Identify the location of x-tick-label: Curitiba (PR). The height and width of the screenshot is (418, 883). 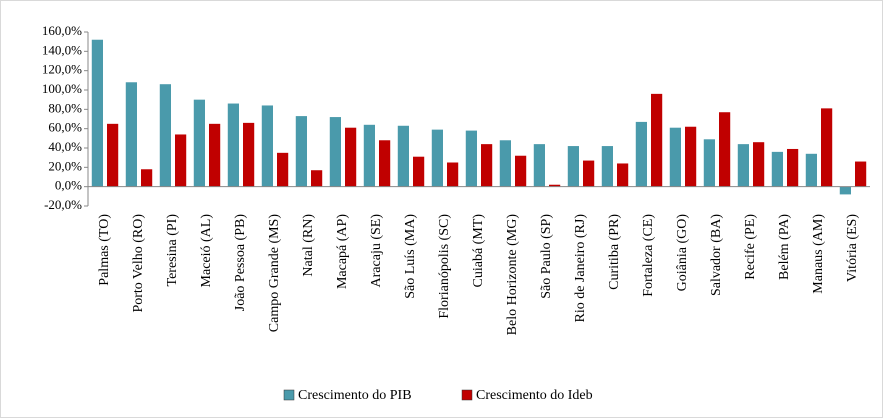
(614, 252).